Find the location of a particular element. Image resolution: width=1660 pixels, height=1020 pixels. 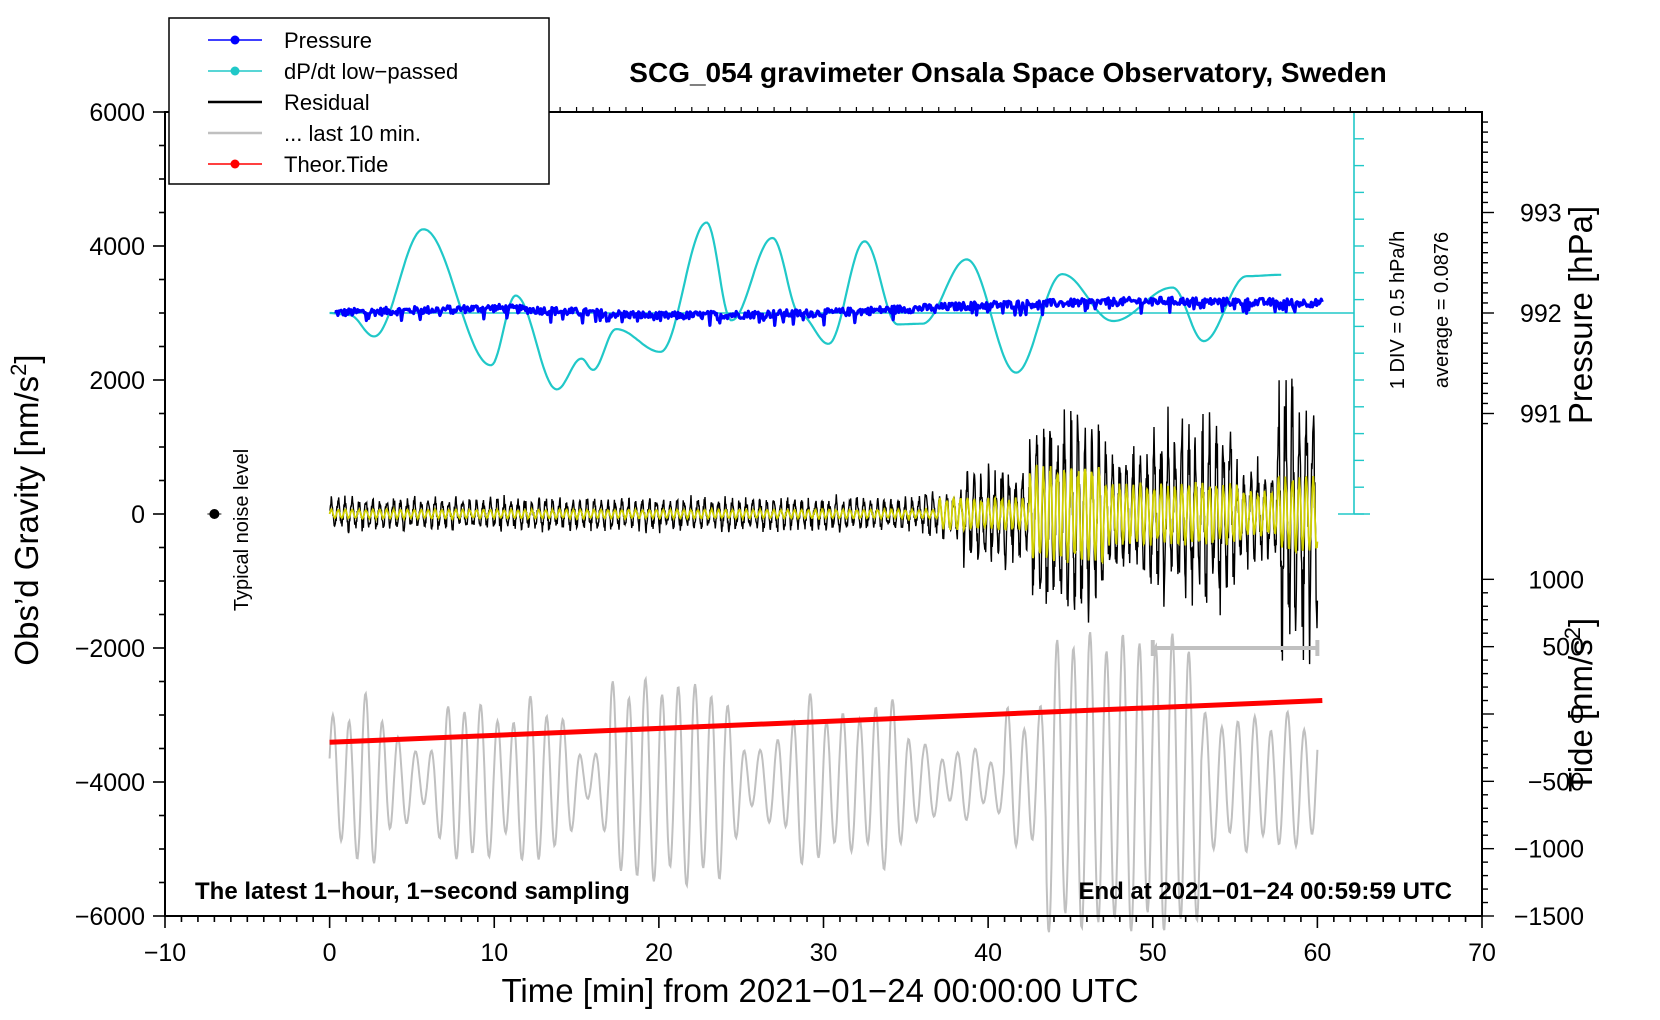

legend-label: dP/dt low−passed is located at coordinates (371, 71).